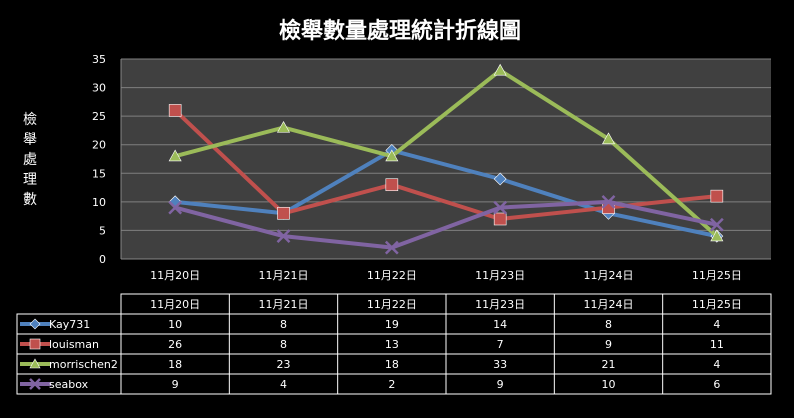 This screenshot has width=794, height=418. Describe the element at coordinates (284, 275) in the screenshot. I see `x-tick-label: 11月21日` at that location.